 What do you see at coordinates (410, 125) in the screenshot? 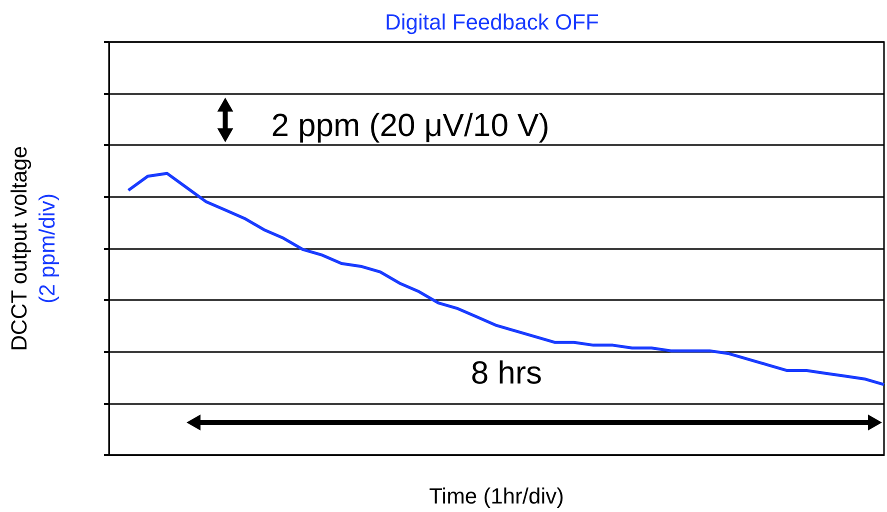
I see `text: 2 ppm (20 μV/10 V)` at bounding box center [410, 125].